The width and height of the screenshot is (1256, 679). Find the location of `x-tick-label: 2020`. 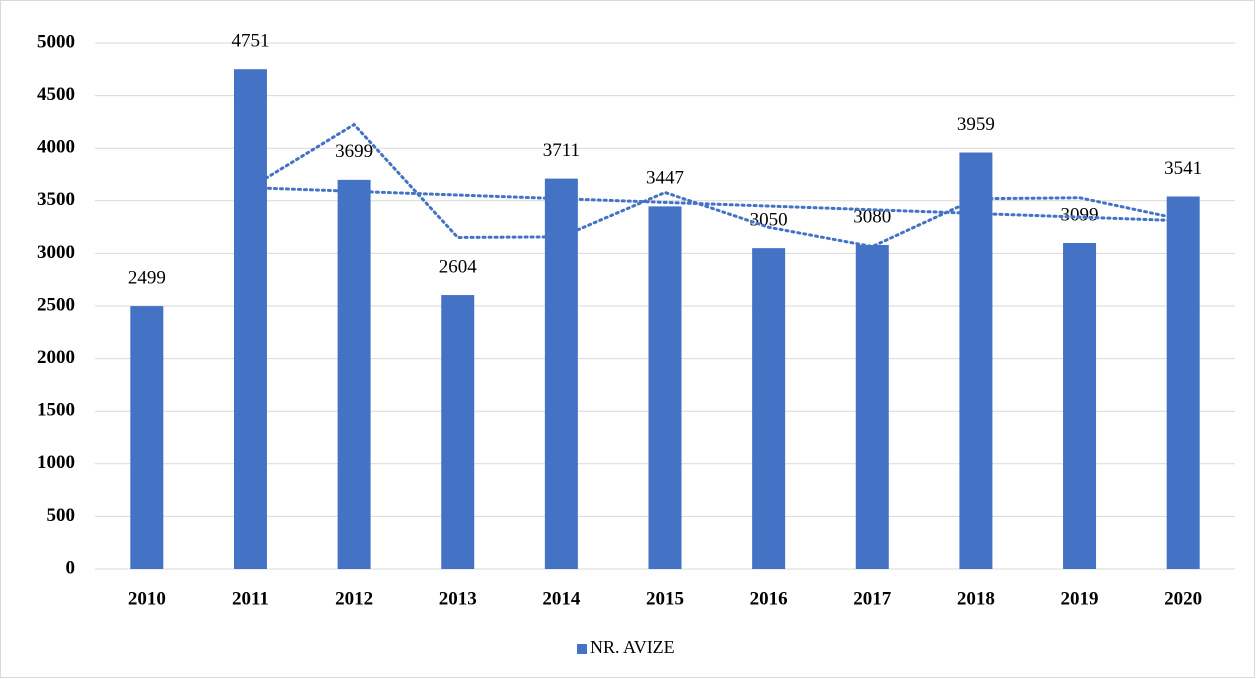

x-tick-label: 2020 is located at coordinates (1183, 598).